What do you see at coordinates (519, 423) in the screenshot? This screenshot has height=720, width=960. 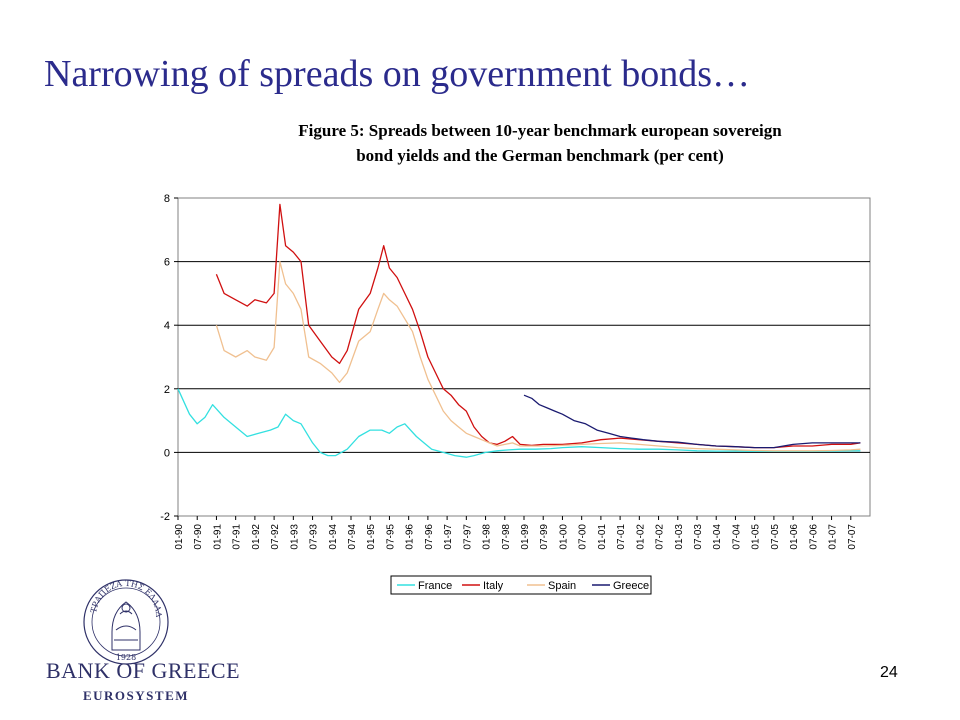 I see `series-line-france` at bounding box center [519, 423].